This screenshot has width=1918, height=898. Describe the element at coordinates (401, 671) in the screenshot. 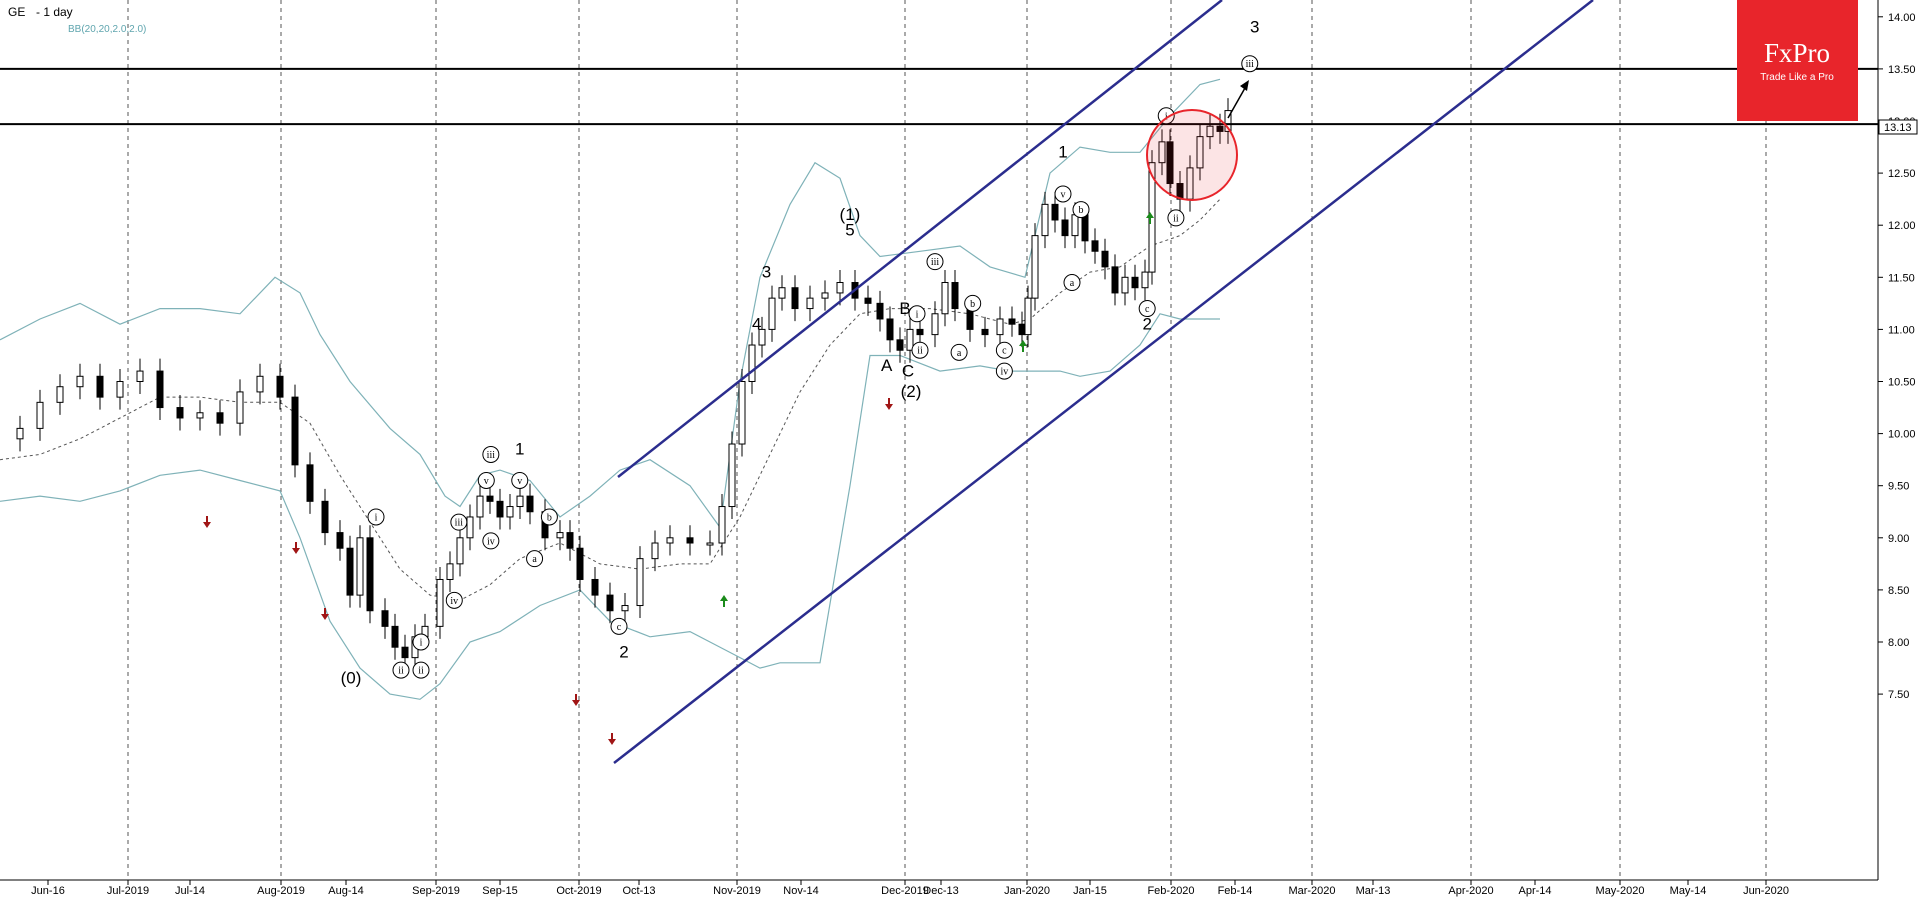

I see `svg-text: ii` at that location.